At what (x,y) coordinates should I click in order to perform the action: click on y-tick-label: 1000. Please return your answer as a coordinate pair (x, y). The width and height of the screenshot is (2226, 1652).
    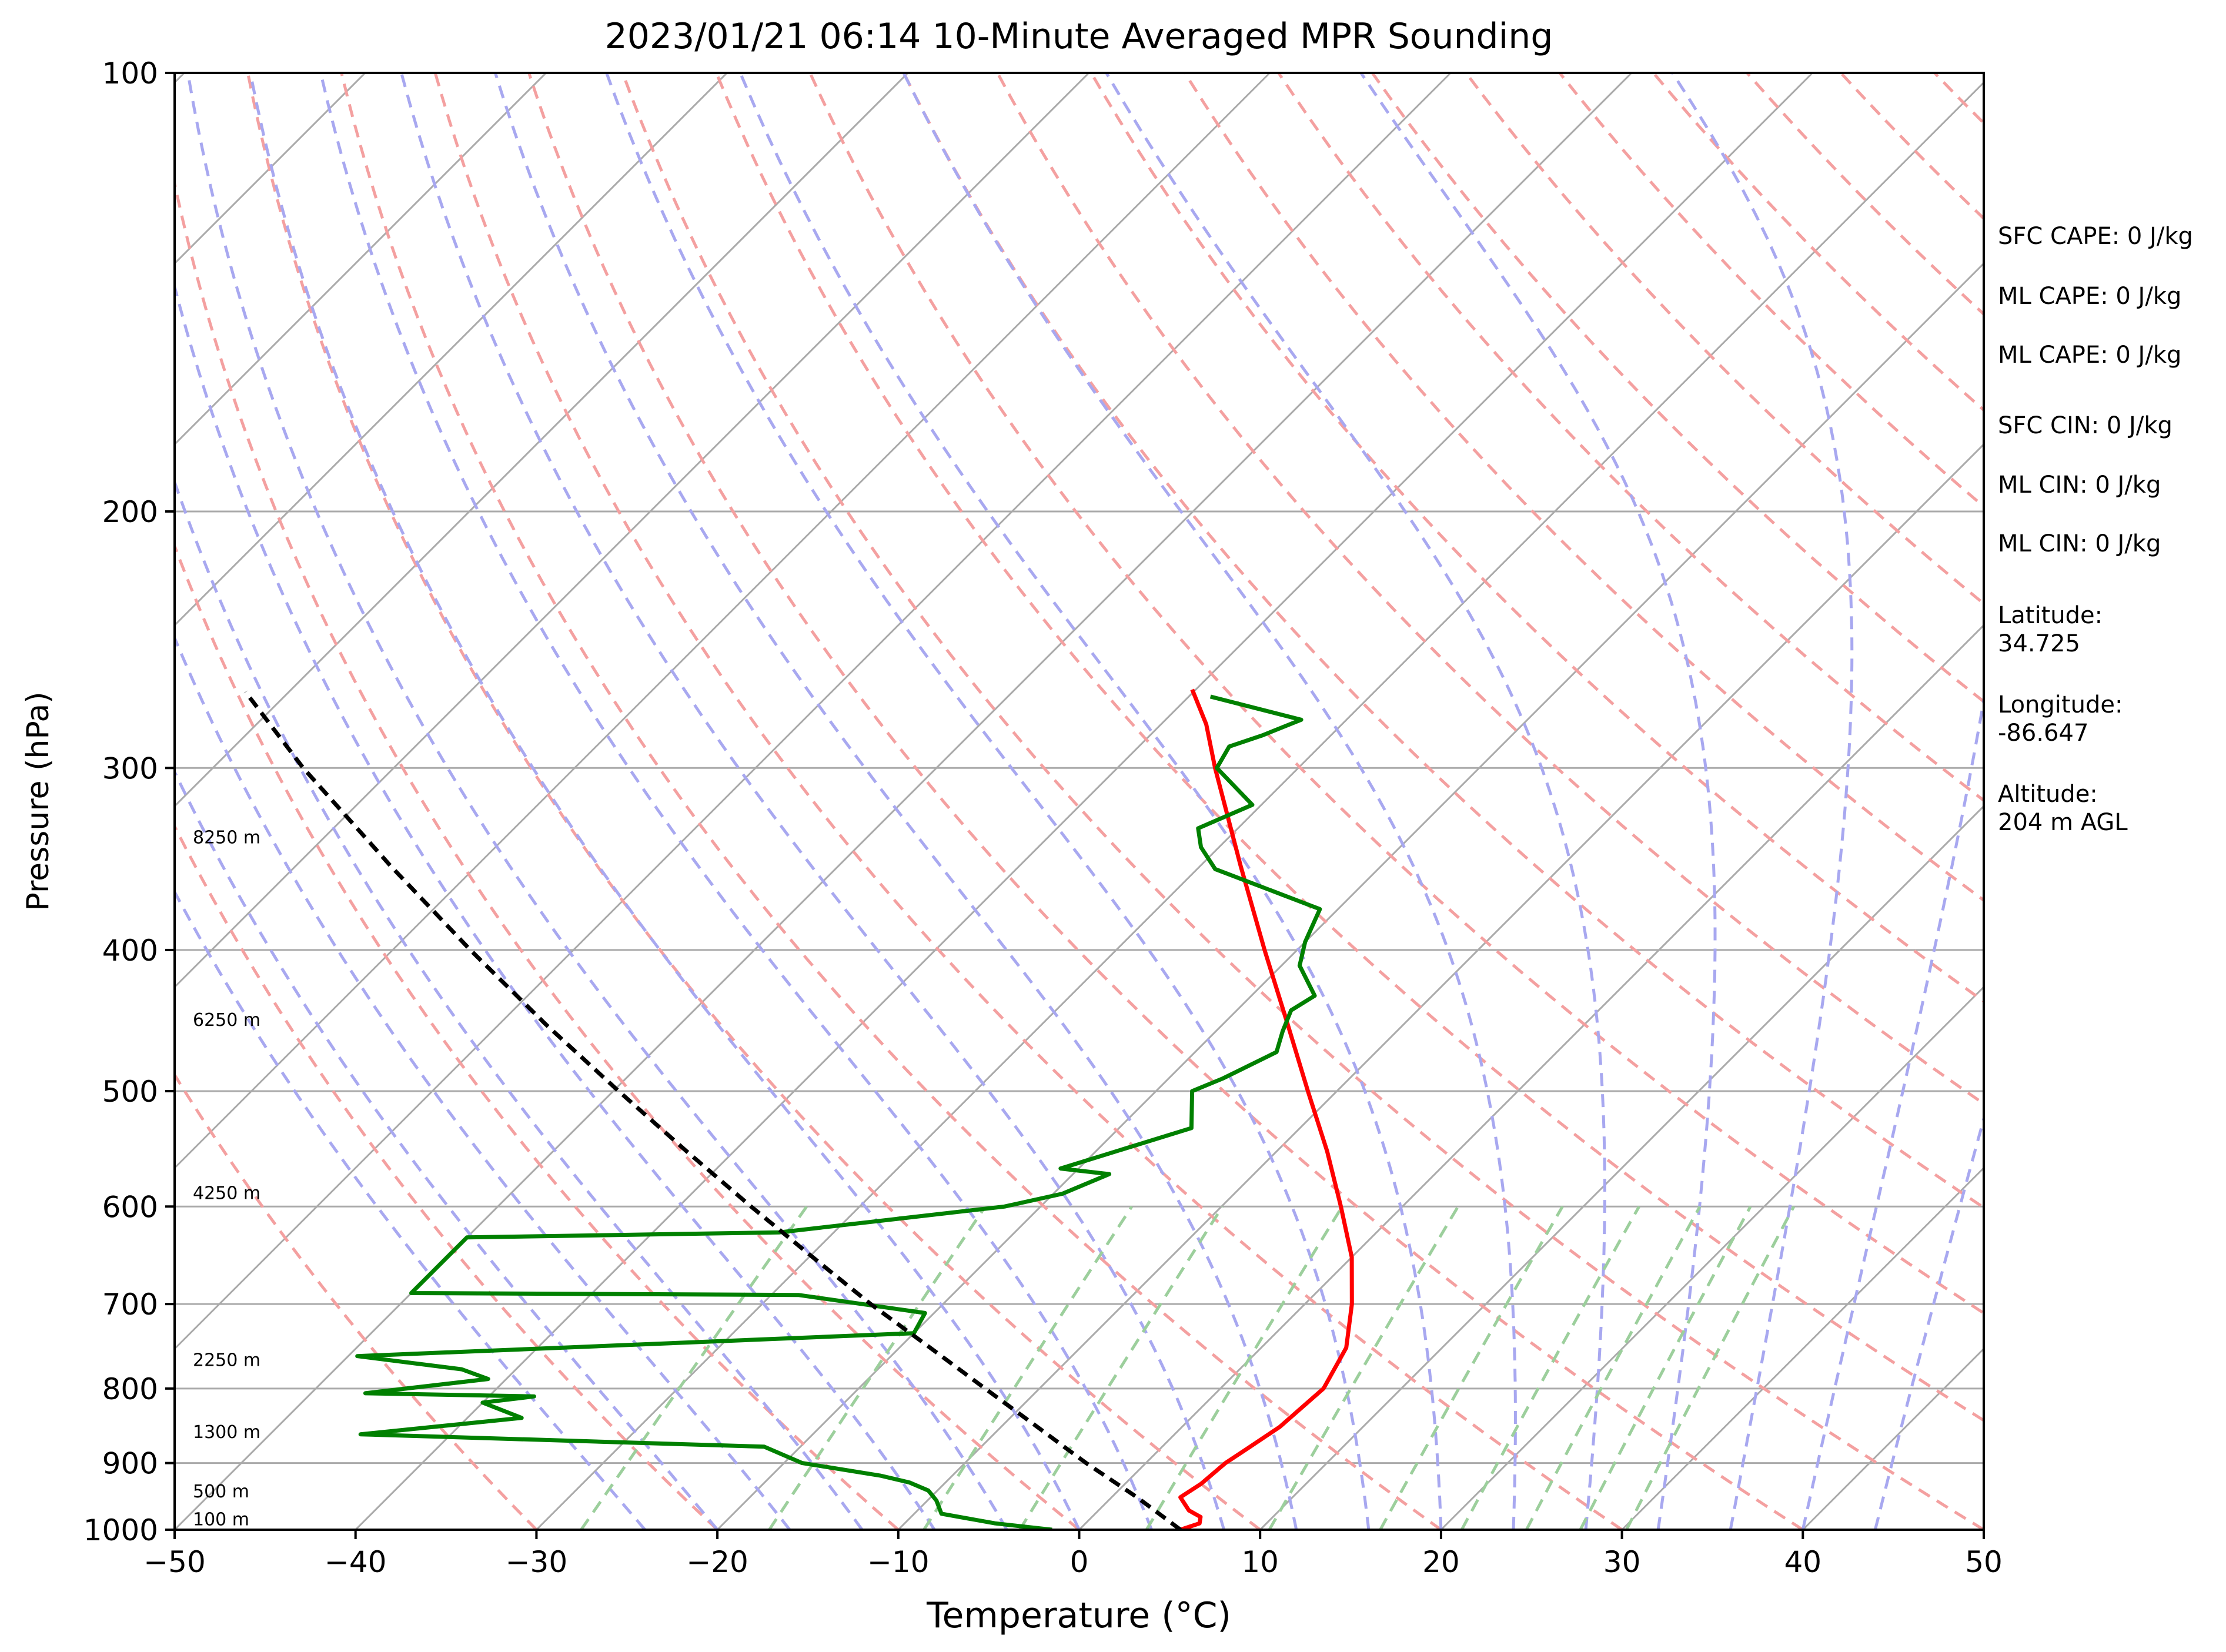
    Looking at the image, I should click on (121, 1530).